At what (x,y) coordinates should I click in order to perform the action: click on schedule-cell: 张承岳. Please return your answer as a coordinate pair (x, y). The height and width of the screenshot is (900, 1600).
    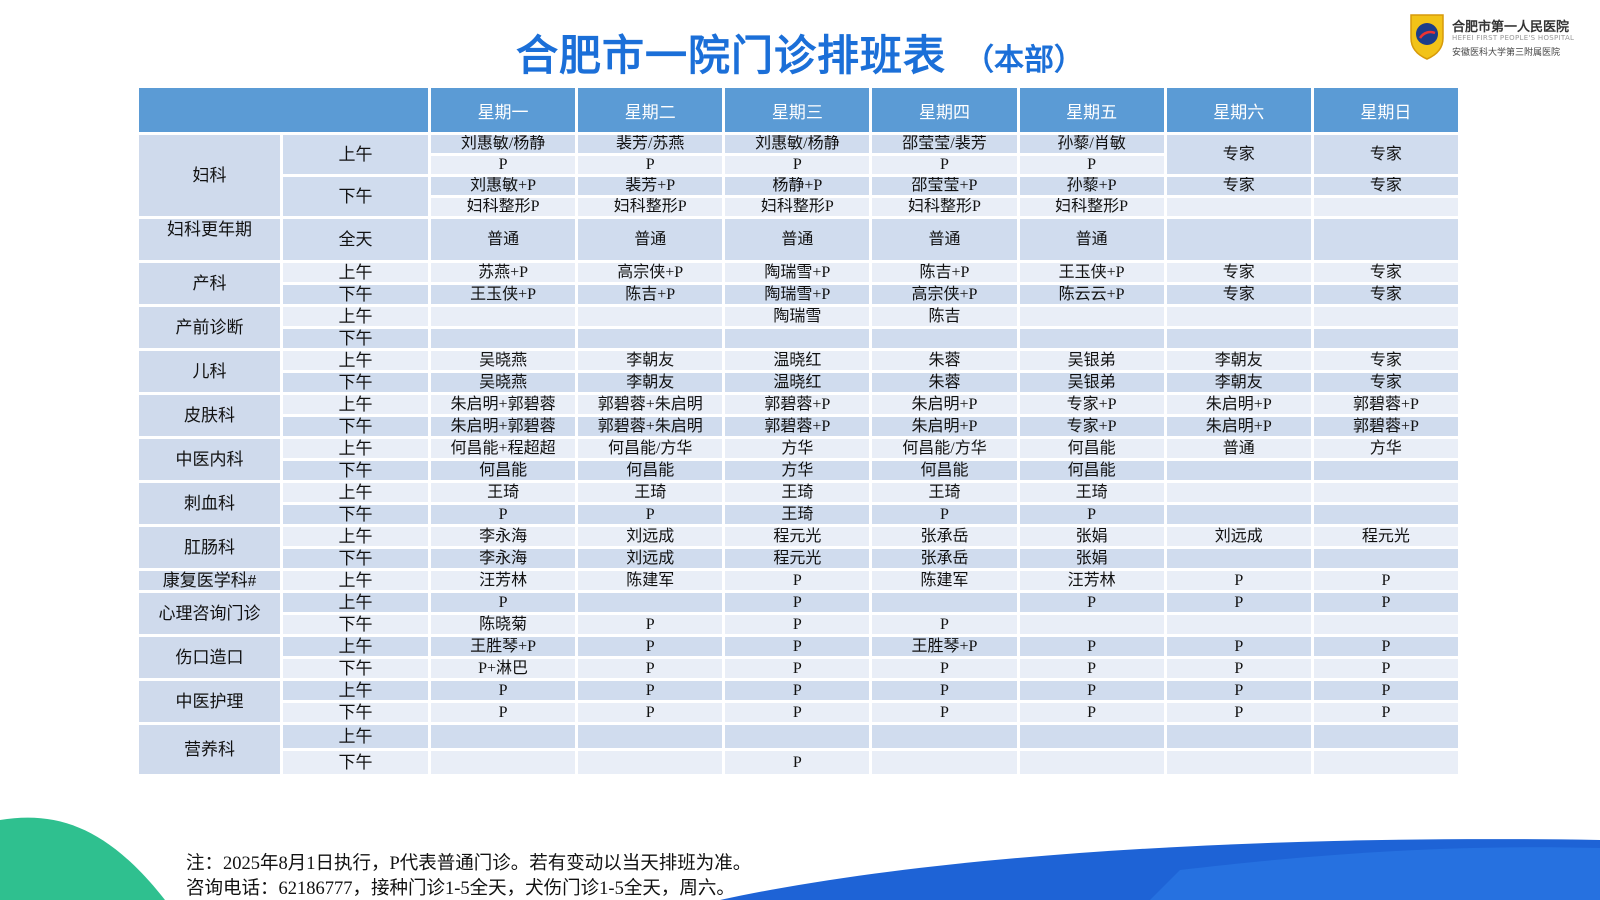
    Looking at the image, I should click on (944, 536).